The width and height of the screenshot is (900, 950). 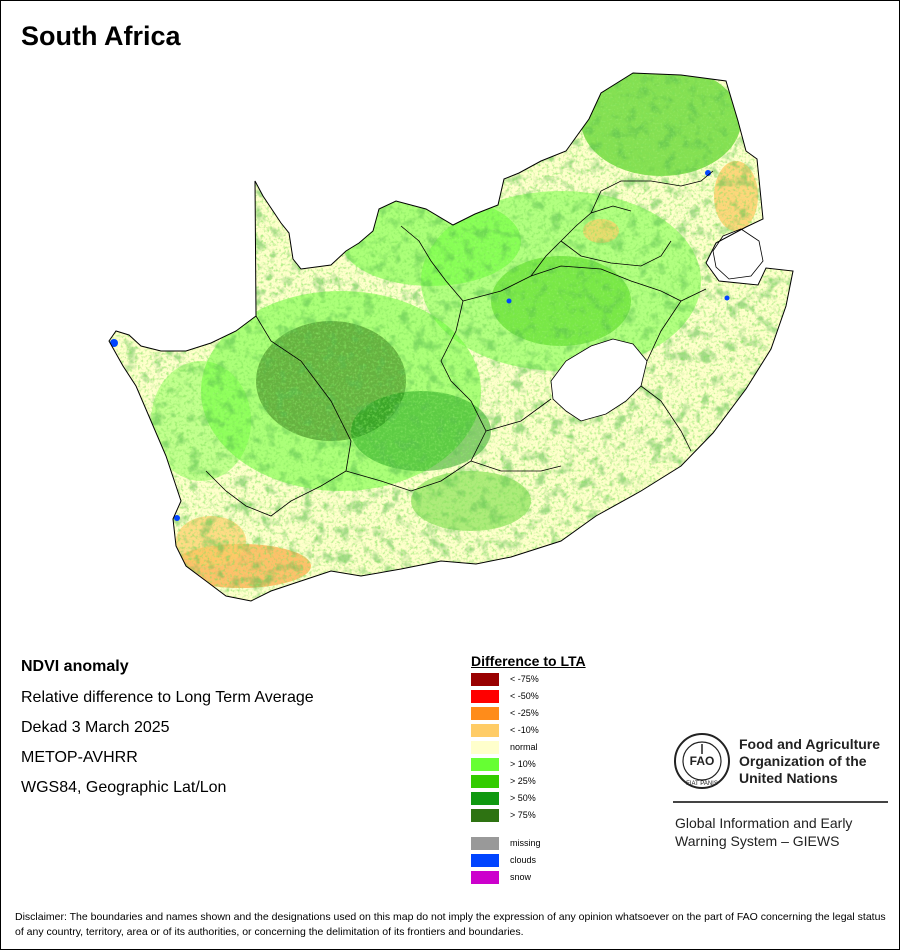 I want to click on product-title: NDVI anomaly, so click(x=75, y=666).